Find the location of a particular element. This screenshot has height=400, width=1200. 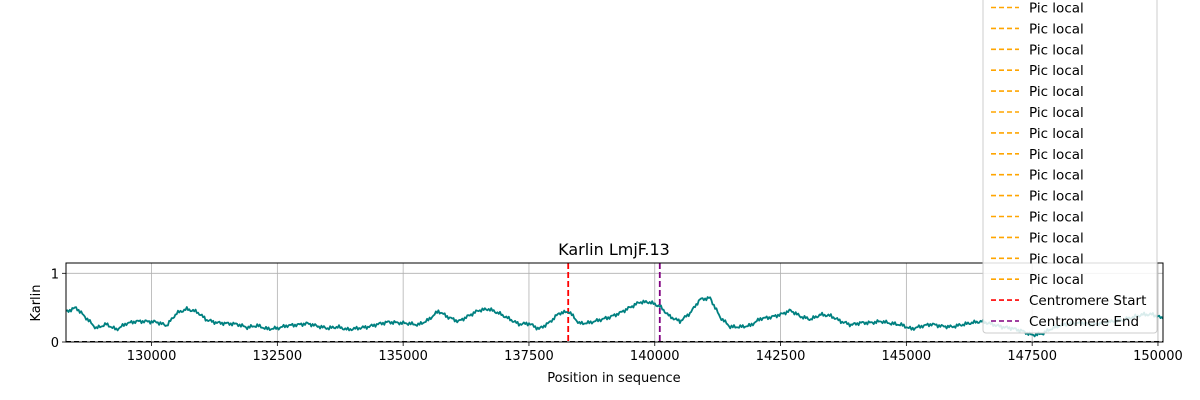

x-tick-label: 137500 is located at coordinates (529, 356).